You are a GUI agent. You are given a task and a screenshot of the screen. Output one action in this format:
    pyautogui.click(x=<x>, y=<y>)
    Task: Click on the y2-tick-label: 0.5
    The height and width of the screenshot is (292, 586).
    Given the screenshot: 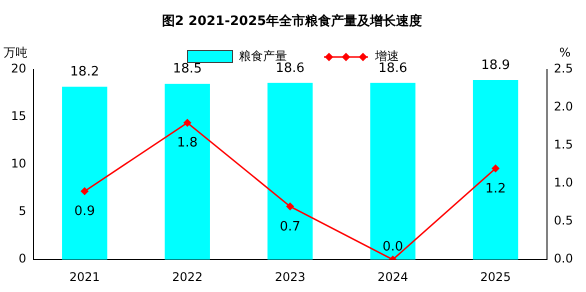 What is the action you would take?
    pyautogui.click(x=564, y=221)
    